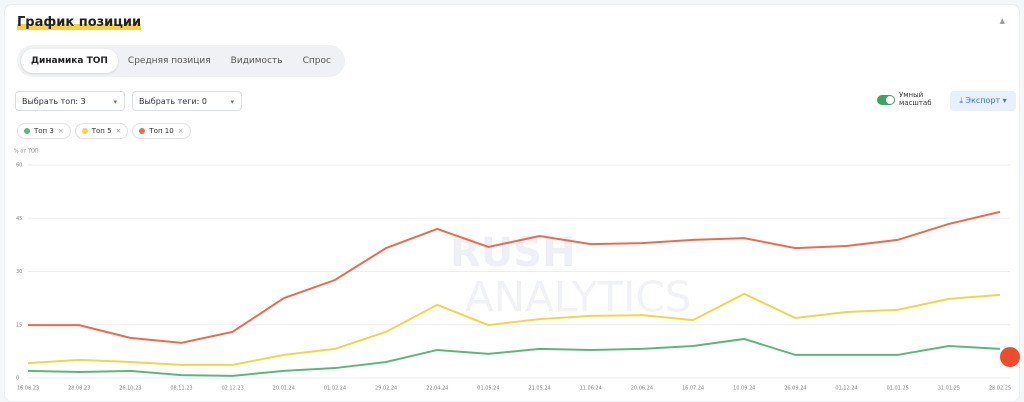 The height and width of the screenshot is (402, 1024). What do you see at coordinates (514, 357) in the screenshot?
I see `series-line` at bounding box center [514, 357].